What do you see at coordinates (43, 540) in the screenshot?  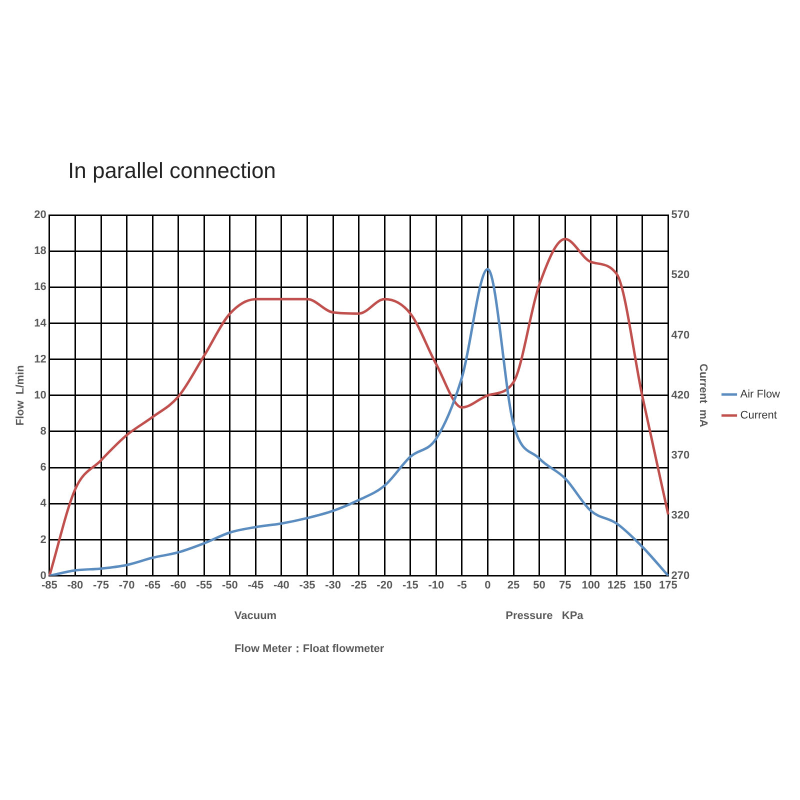 I see `y-tick-label: 2` at bounding box center [43, 540].